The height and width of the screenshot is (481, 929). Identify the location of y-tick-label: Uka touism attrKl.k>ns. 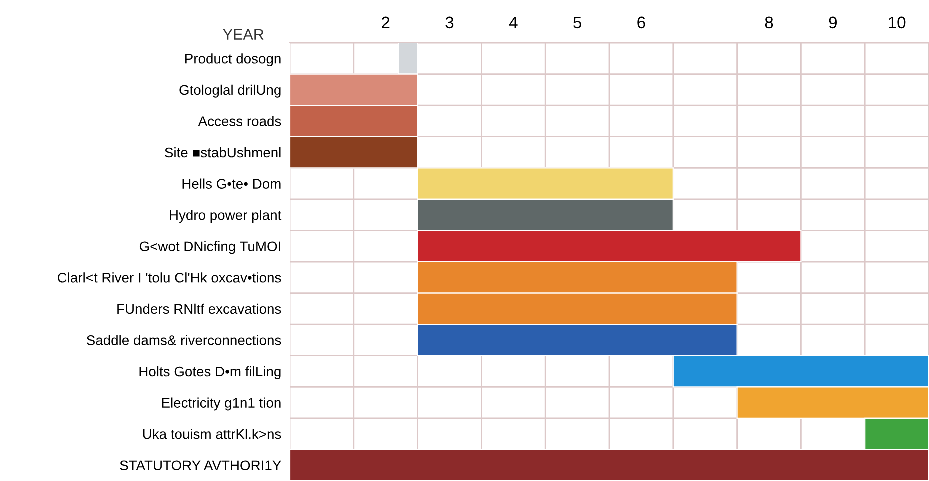
(212, 434).